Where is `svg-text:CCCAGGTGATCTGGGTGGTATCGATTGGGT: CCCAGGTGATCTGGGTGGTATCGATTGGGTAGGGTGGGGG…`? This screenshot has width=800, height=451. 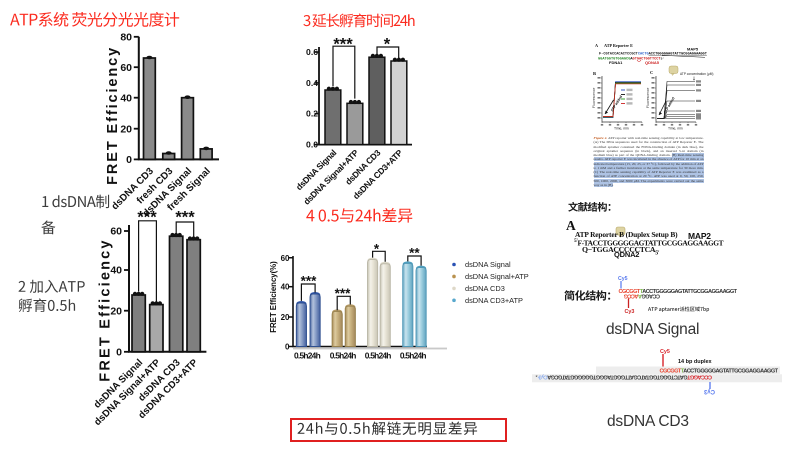 svg-text:CCCAGGTGATCTGGGTGGTATCGATTGGGT: CCCAGGTGATCTGGGTGGTATCGATTGGGTAGGGTGGGGG… is located at coordinates (623, 376).